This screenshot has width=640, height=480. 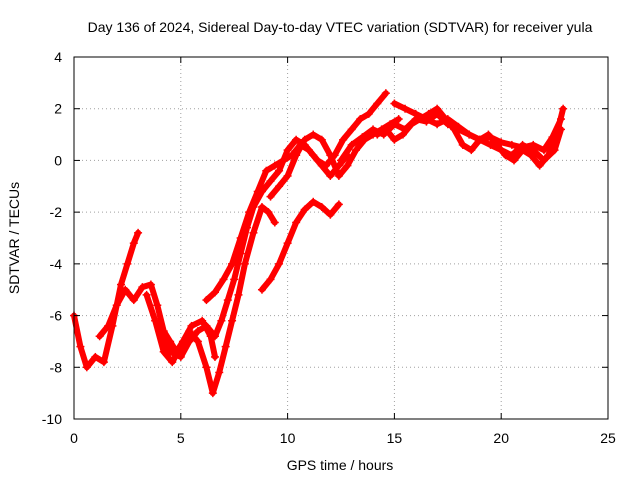 What do you see at coordinates (56, 367) in the screenshot?
I see `y-tick-label: -8` at bounding box center [56, 367].